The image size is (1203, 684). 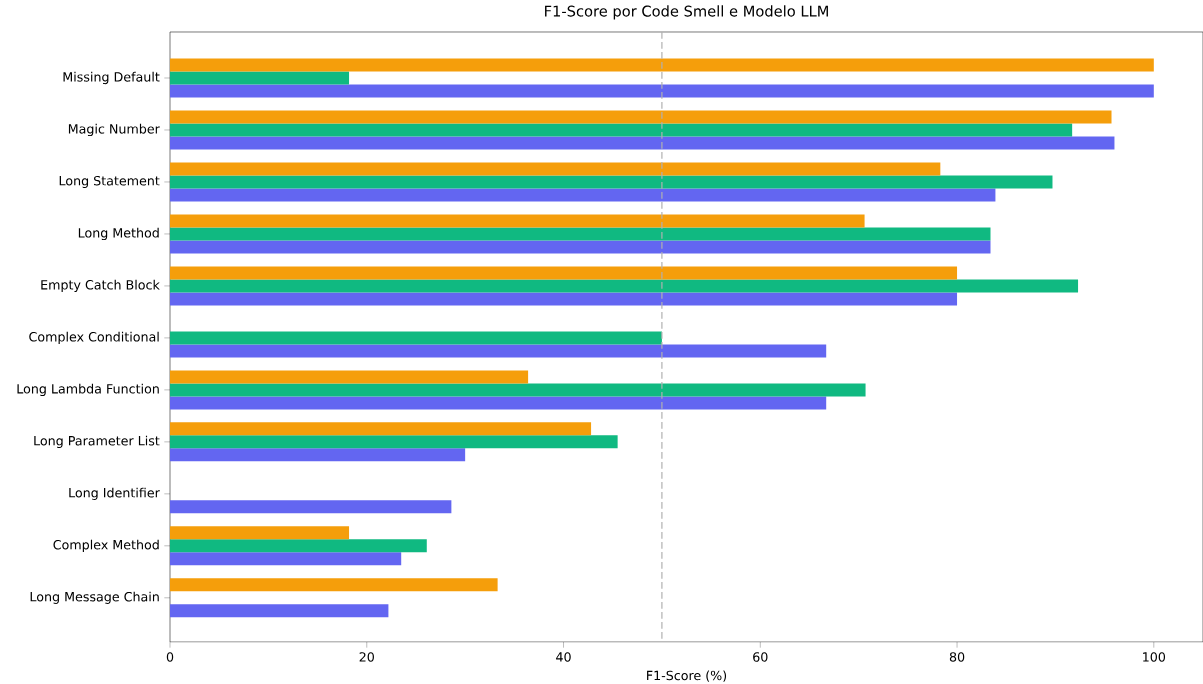 What do you see at coordinates (957, 657) in the screenshot?
I see `x-tick-label: 80` at bounding box center [957, 657].